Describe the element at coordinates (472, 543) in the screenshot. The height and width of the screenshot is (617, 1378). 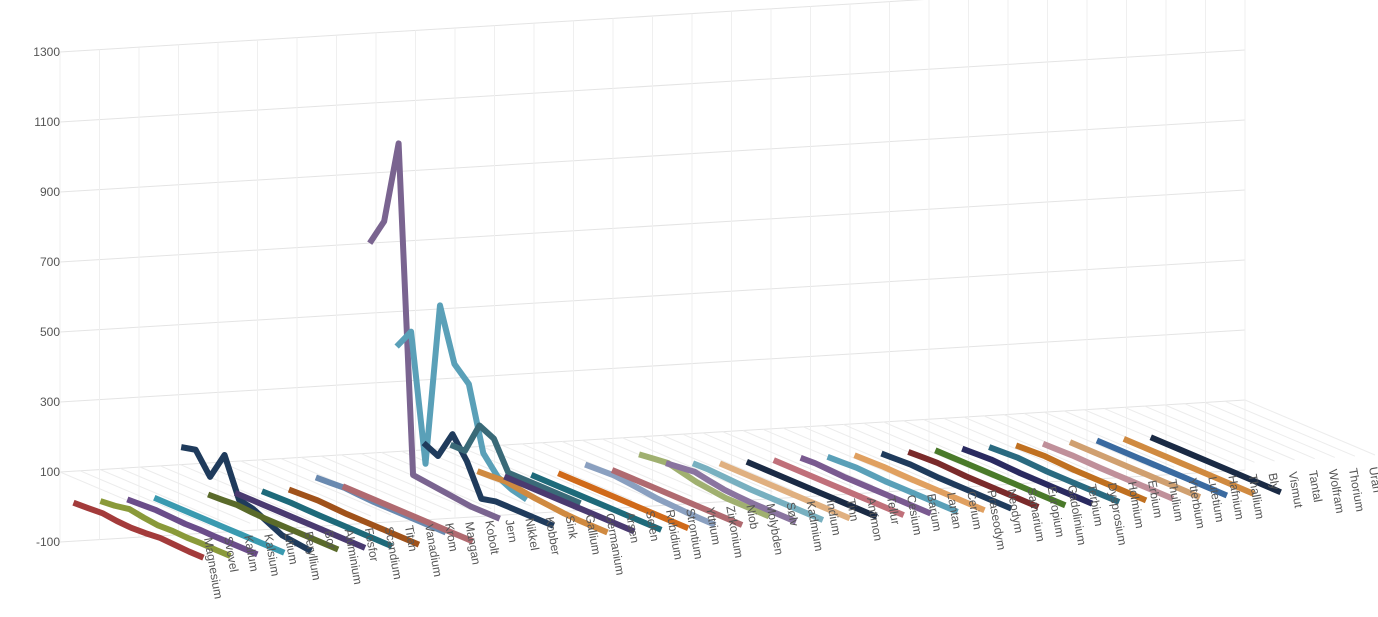
I see `x-tick-label: Mangan` at that location.